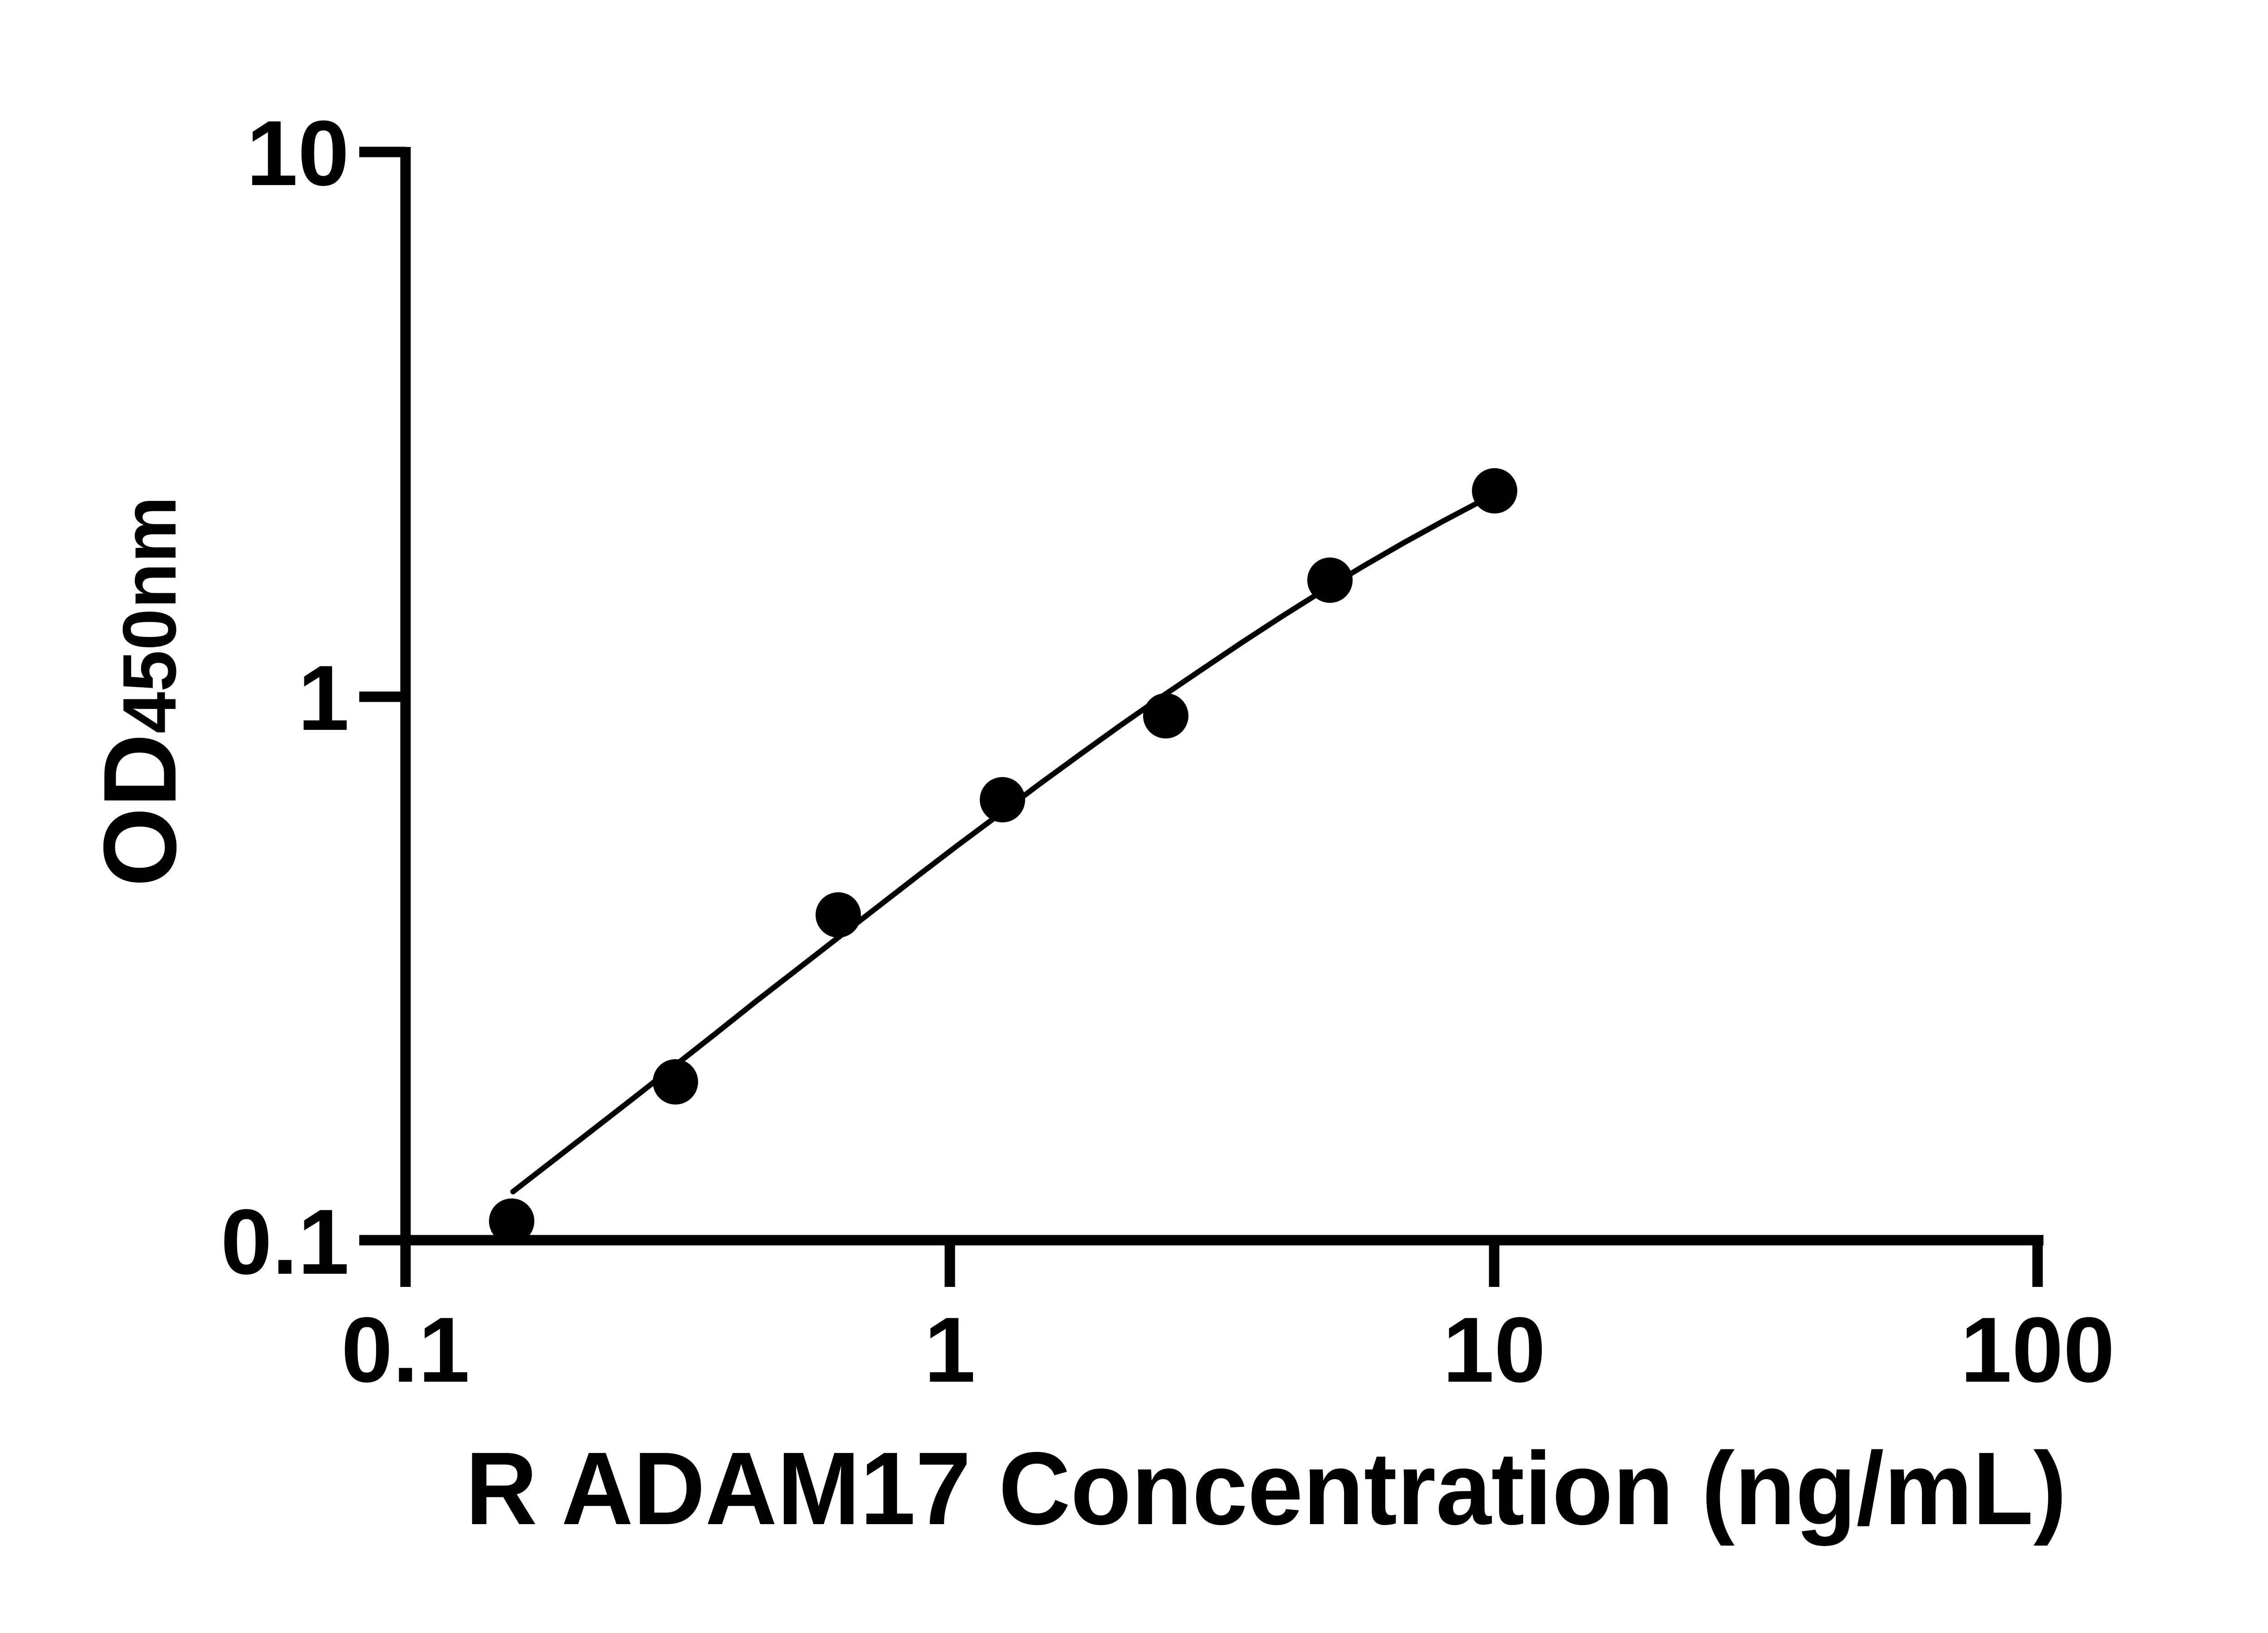 Image resolution: width=2268 pixels, height=1633 pixels. Describe the element at coordinates (1266, 1488) in the screenshot. I see `svg-text: R ADAM17 Concentration (ng/mL)` at that location.